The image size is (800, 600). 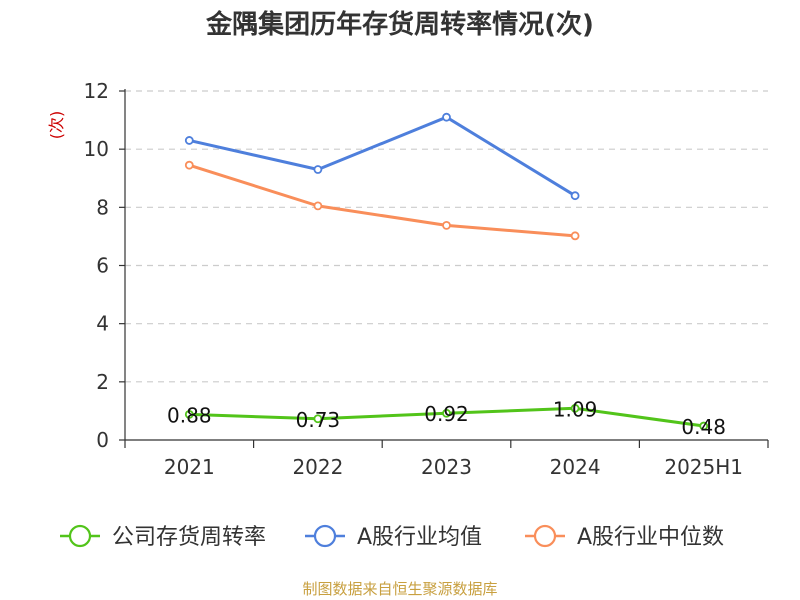 What do you see at coordinates (96, 149) in the screenshot?
I see `y-tick-label: 10` at bounding box center [96, 149].